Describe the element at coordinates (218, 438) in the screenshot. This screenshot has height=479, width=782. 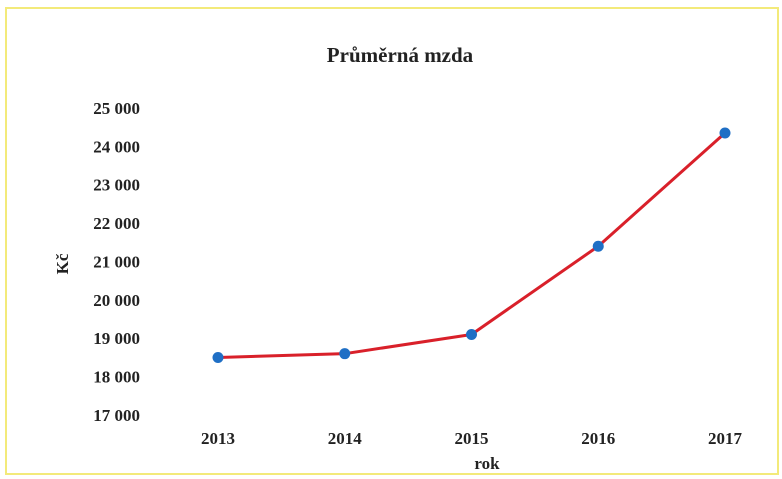
I see `x-tick-label: 2013` at that location.